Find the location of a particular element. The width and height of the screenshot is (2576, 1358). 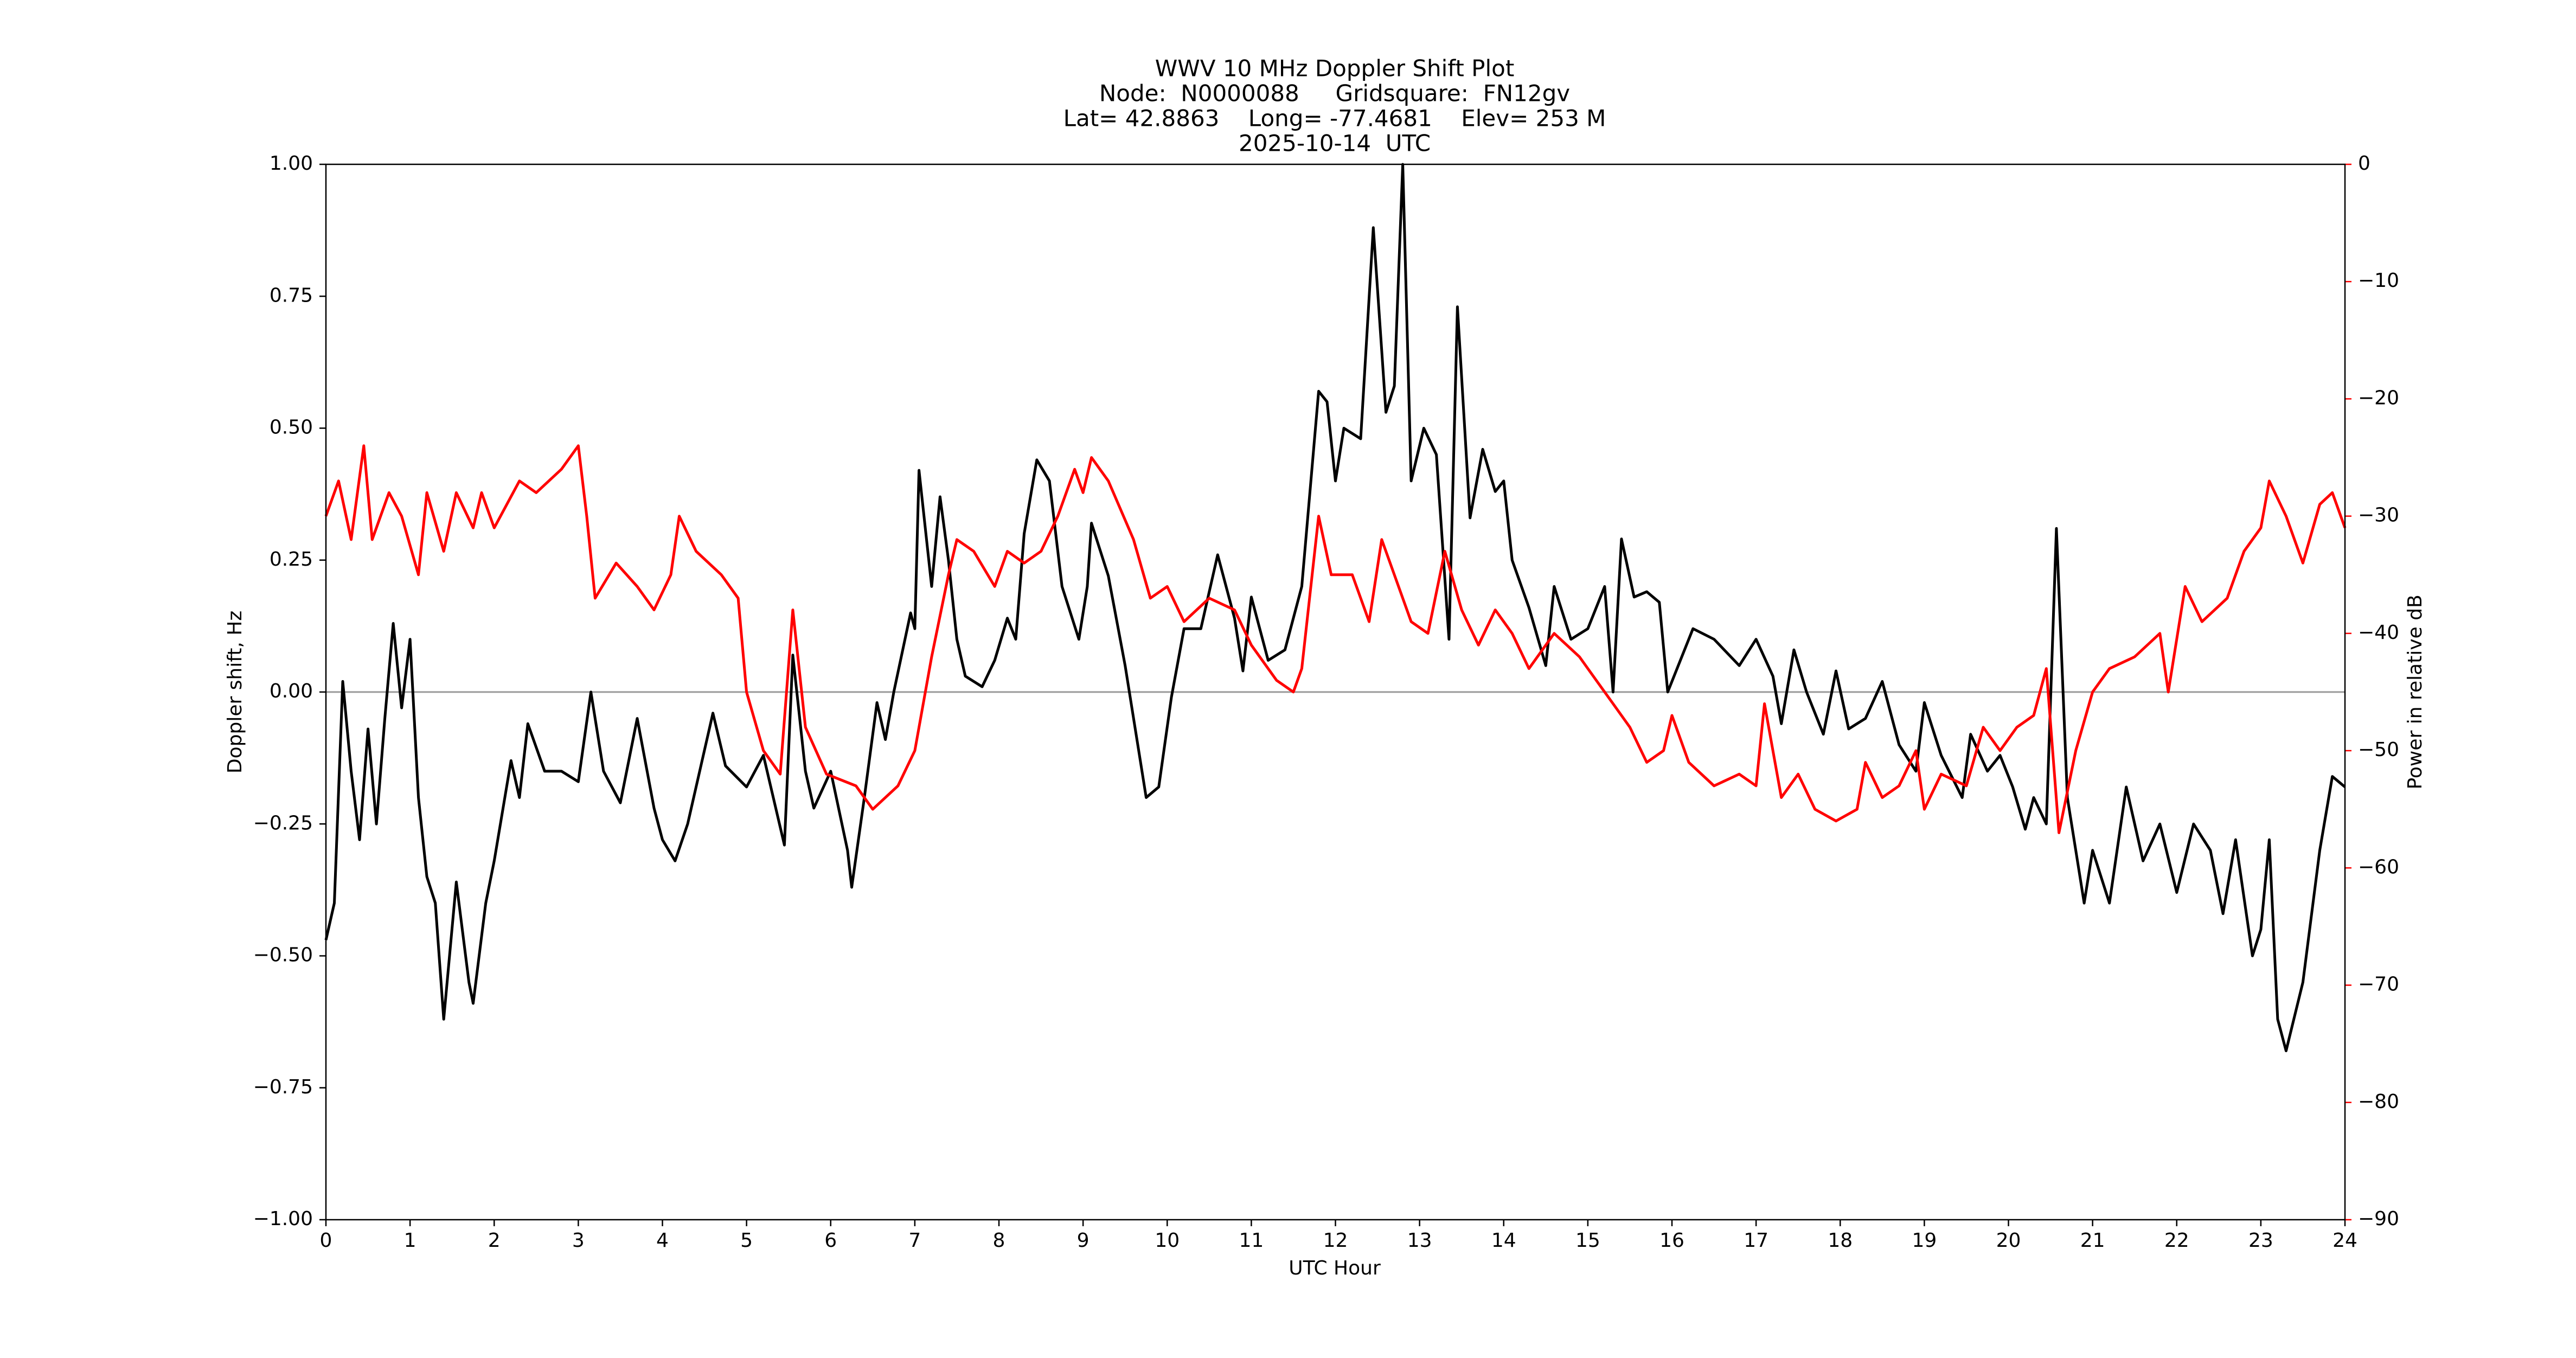

y-tick-label: −0.75 is located at coordinates (283, 1087).